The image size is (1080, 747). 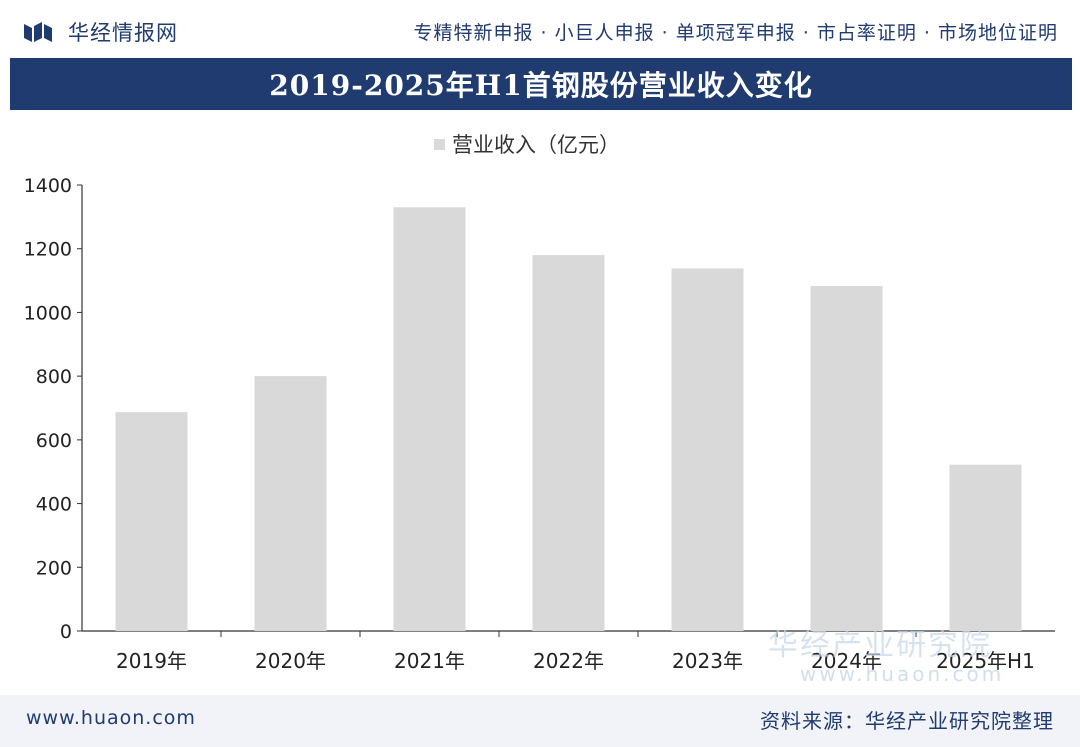 I want to click on watermark-url: www.huaon.com, so click(x=902, y=674).